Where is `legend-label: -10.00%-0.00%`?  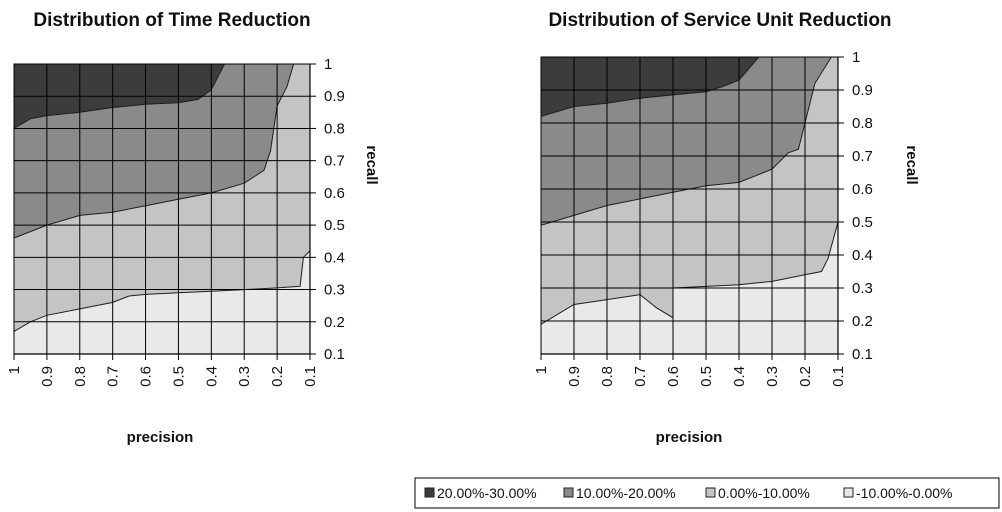
legend-label: -10.00%-0.00% is located at coordinates (904, 493).